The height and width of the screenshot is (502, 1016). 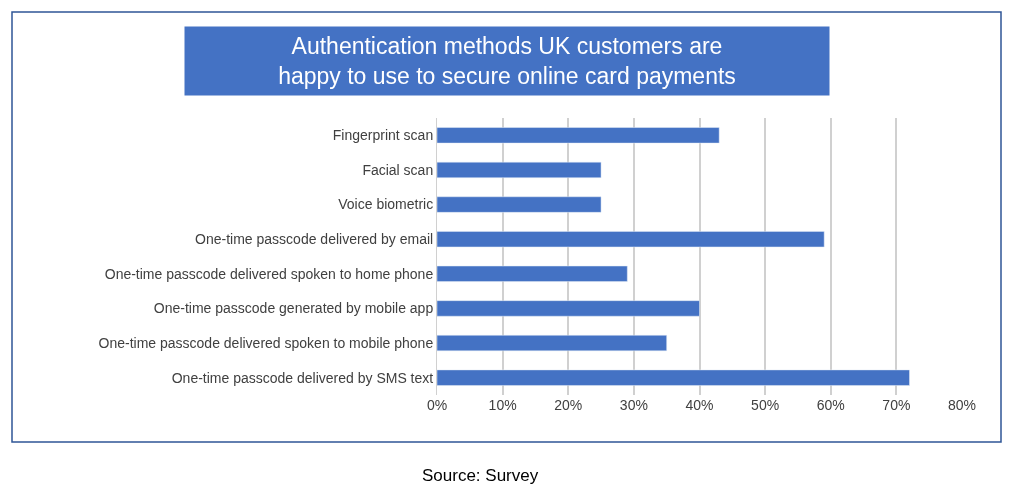 What do you see at coordinates (383, 135) in the screenshot?
I see `y-tick-label: Fingerprint scan` at bounding box center [383, 135].